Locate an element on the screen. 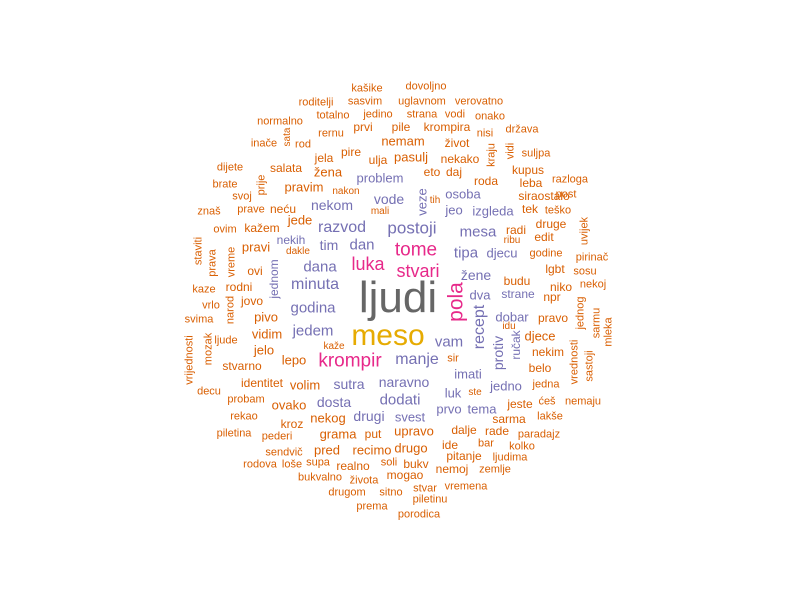 The image size is (800, 600). cloud-word: stvarno is located at coordinates (242, 366).